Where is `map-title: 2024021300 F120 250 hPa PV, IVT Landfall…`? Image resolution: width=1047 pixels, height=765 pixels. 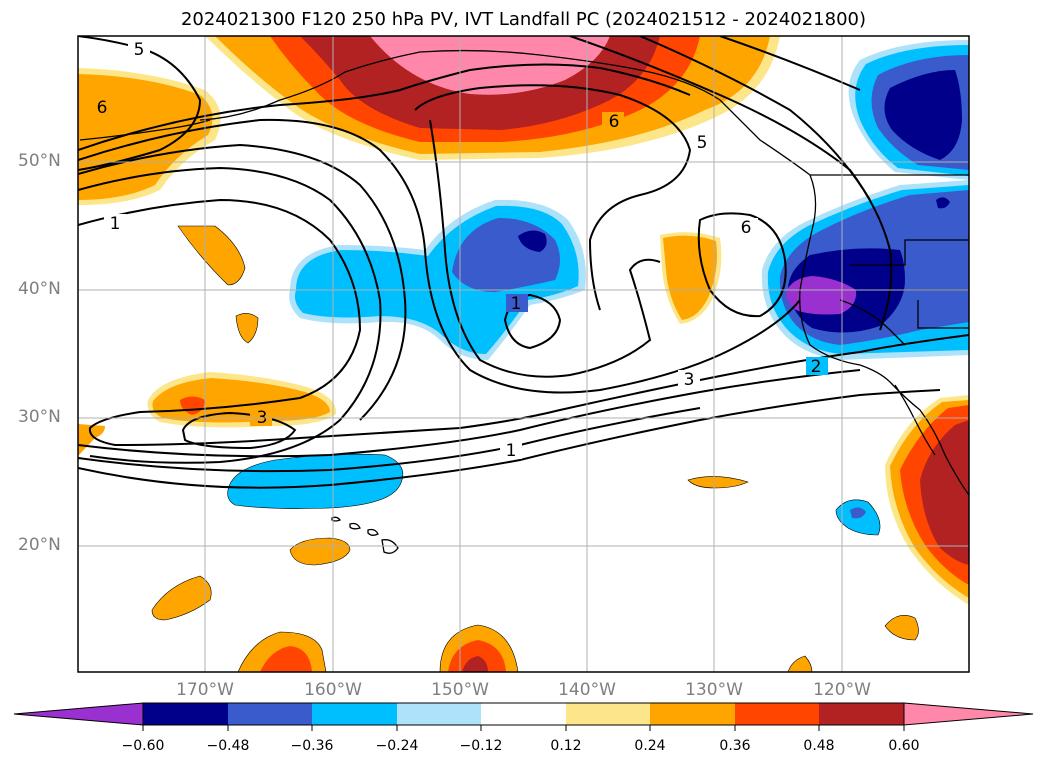
map-title: 2024021300 F120 250 hPa PV, IVT Landfall… is located at coordinates (523, 19).